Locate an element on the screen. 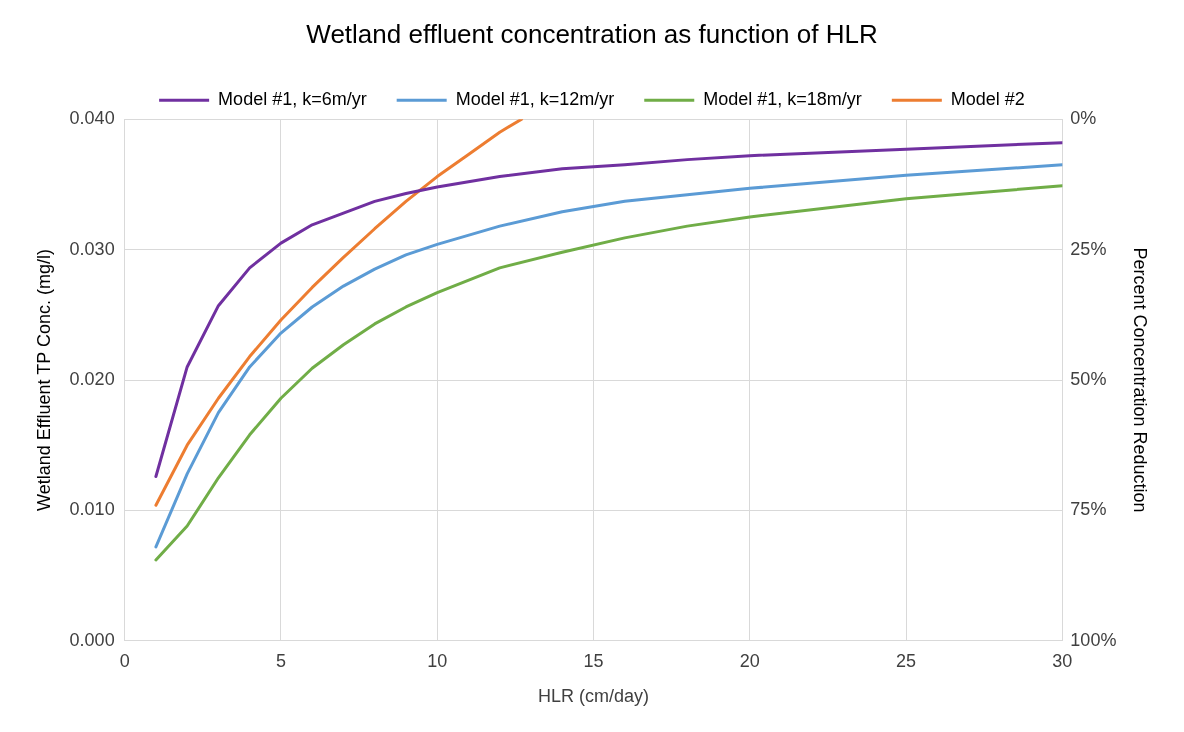 The image size is (1184, 732). y-axis-title: Wetland Effluent TP Conc. (mg/l) is located at coordinates (43, 380).